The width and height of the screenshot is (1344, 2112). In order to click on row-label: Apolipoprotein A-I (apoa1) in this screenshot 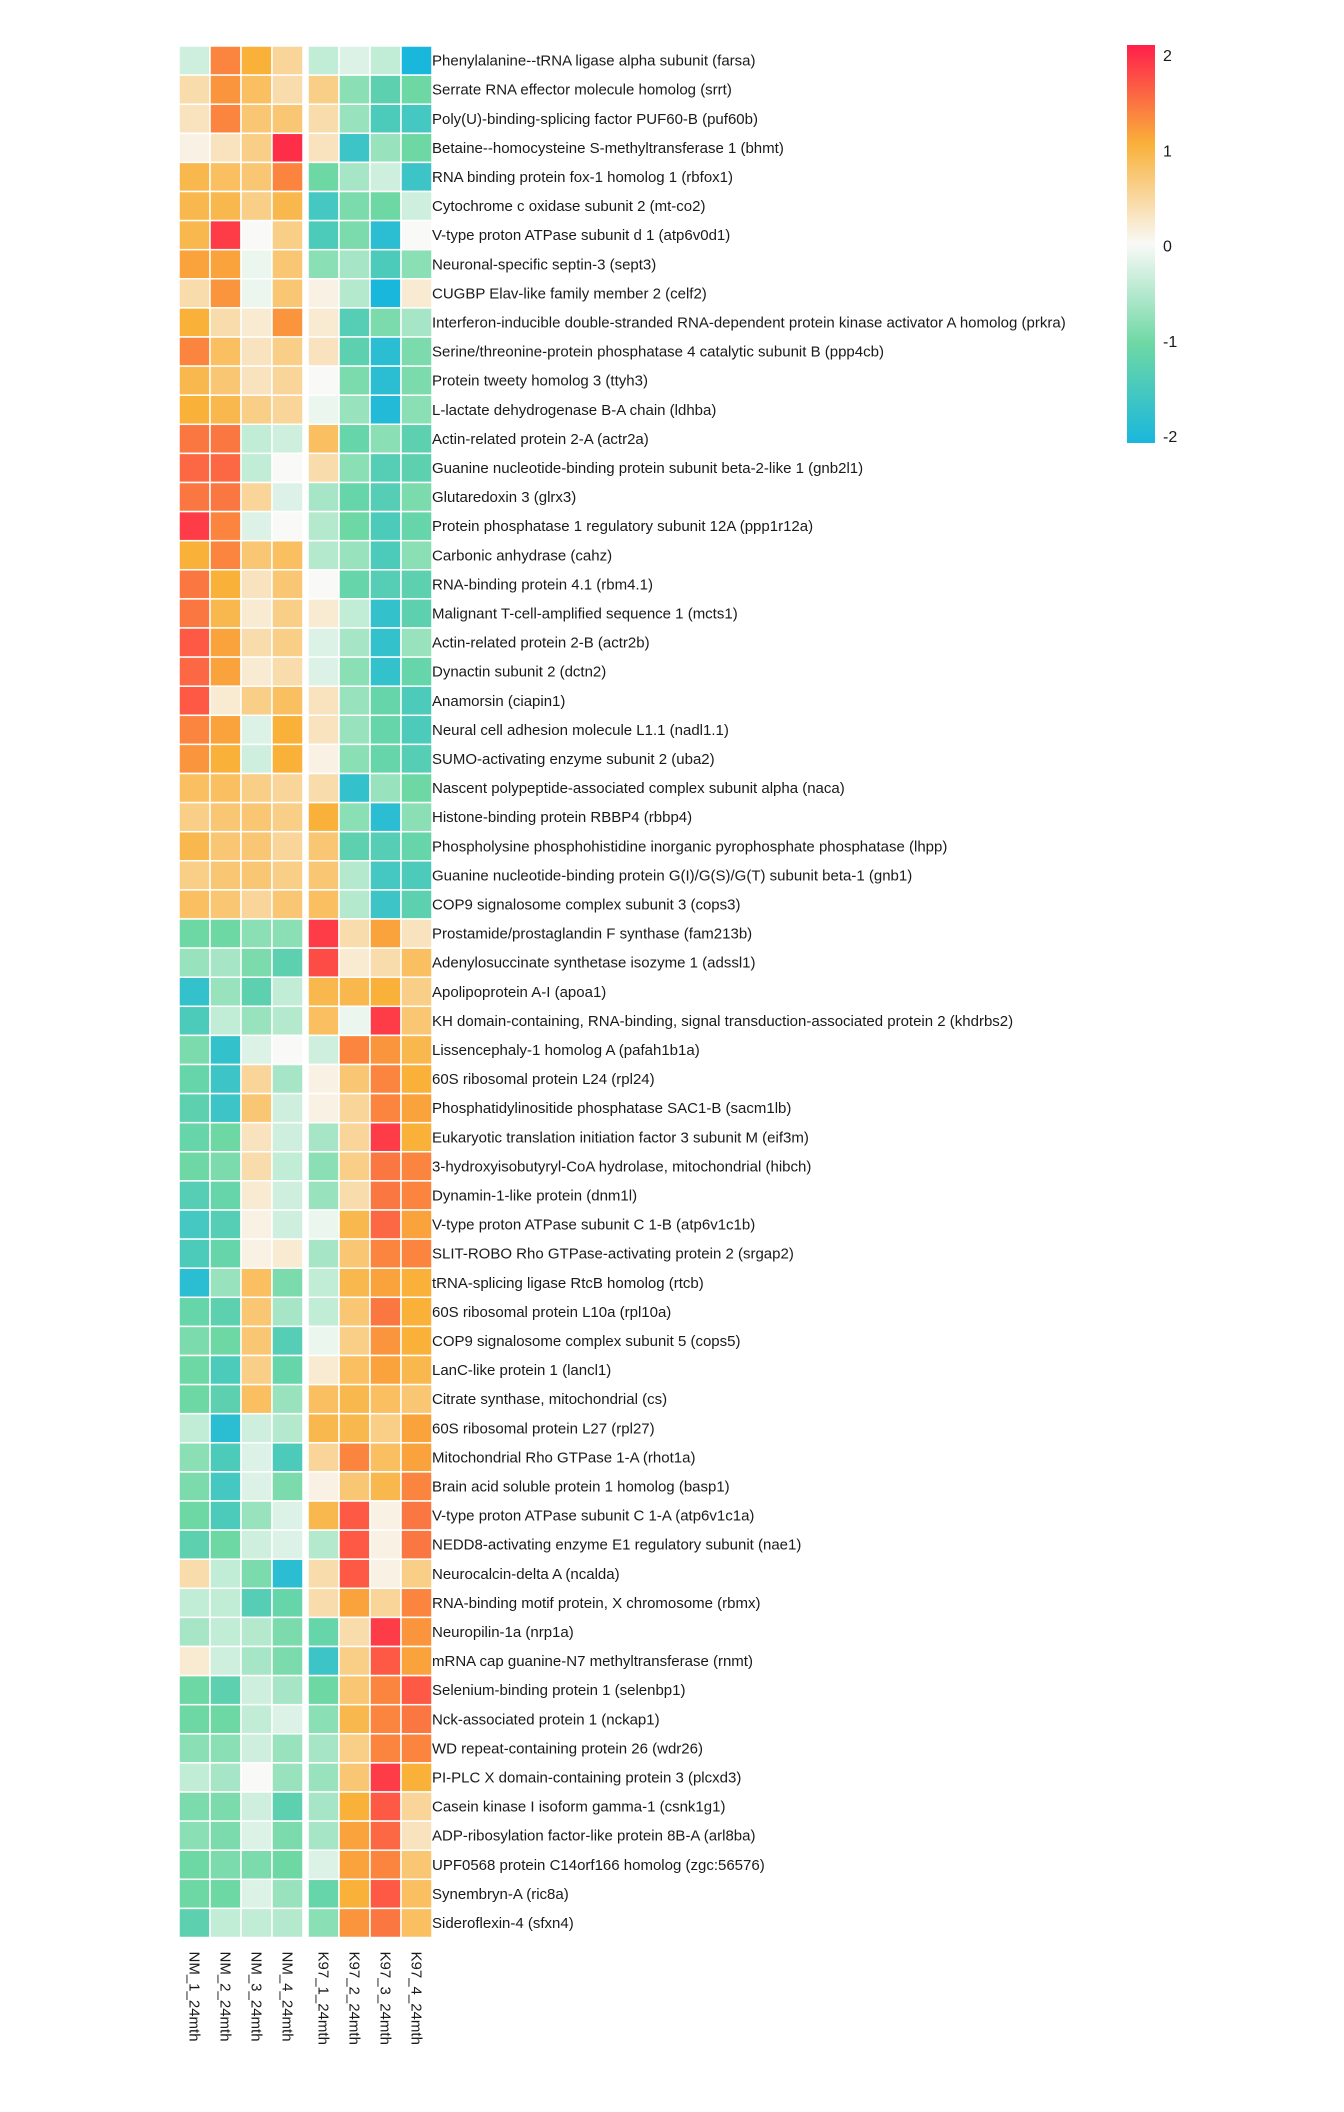, I will do `click(519, 992)`.